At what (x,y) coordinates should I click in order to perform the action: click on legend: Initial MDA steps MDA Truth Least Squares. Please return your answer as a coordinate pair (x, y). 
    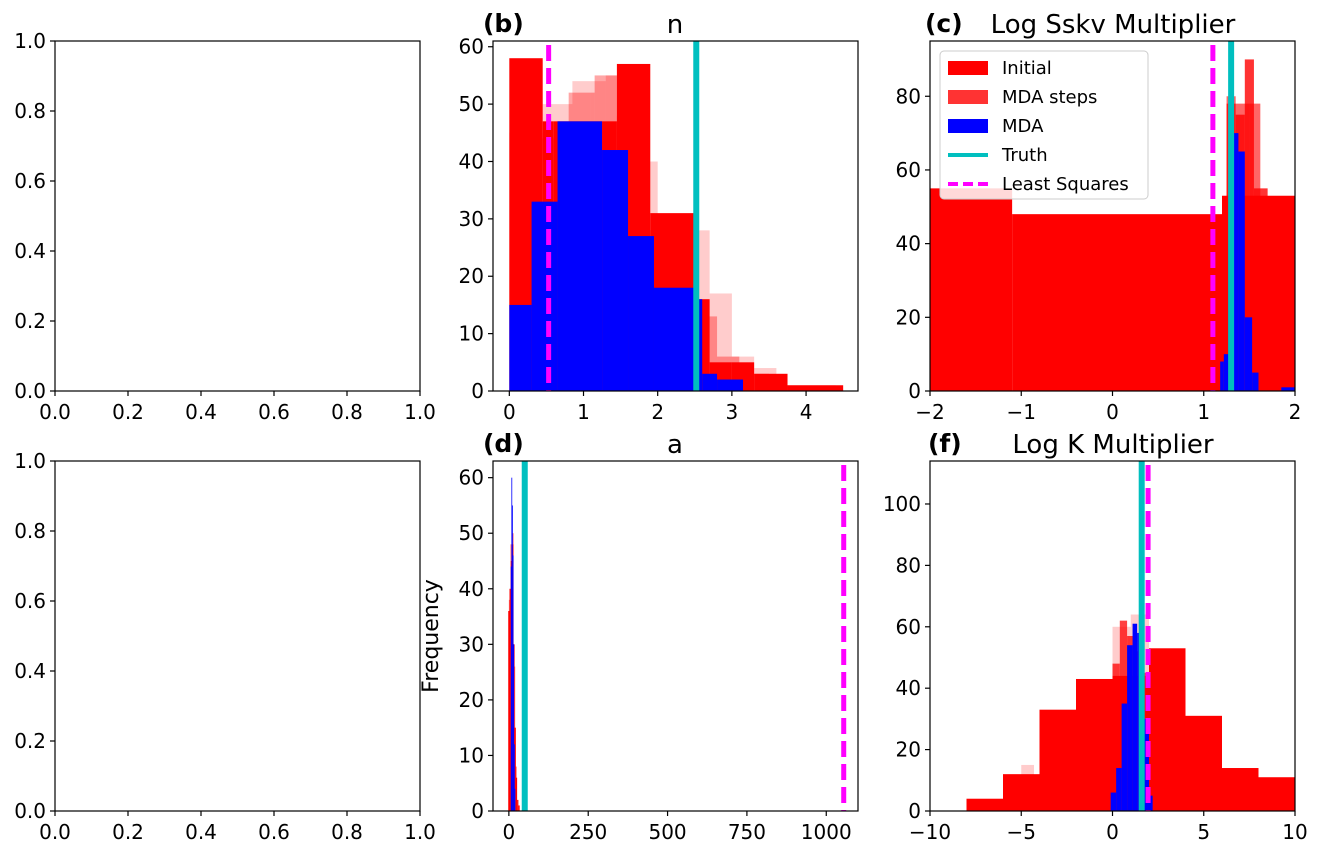
    Looking at the image, I should click on (1044, 125).